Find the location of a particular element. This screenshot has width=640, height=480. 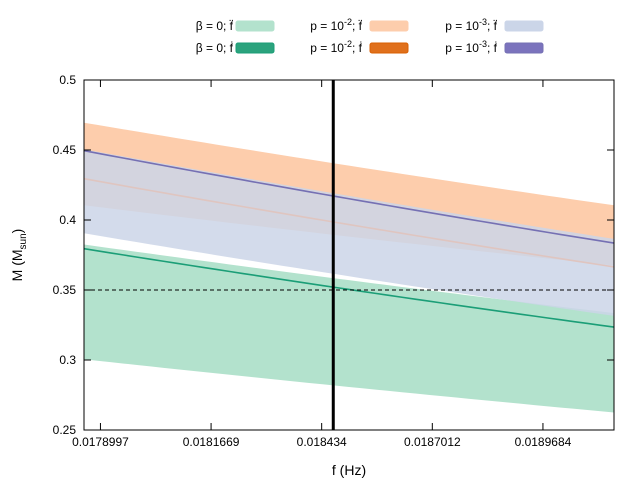

legend-entry: β = 0; f̈ is located at coordinates (235, 26).